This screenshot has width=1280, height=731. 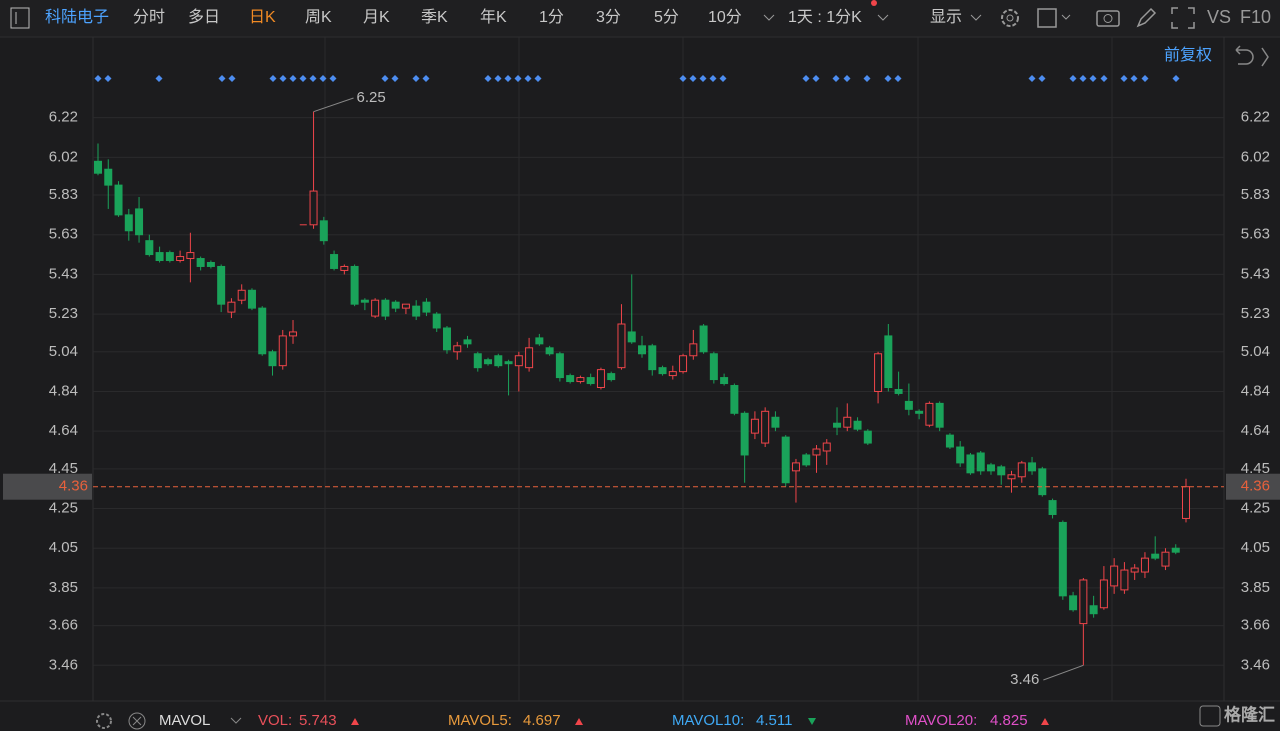 I want to click on period-dropdown, so click(x=883, y=17).